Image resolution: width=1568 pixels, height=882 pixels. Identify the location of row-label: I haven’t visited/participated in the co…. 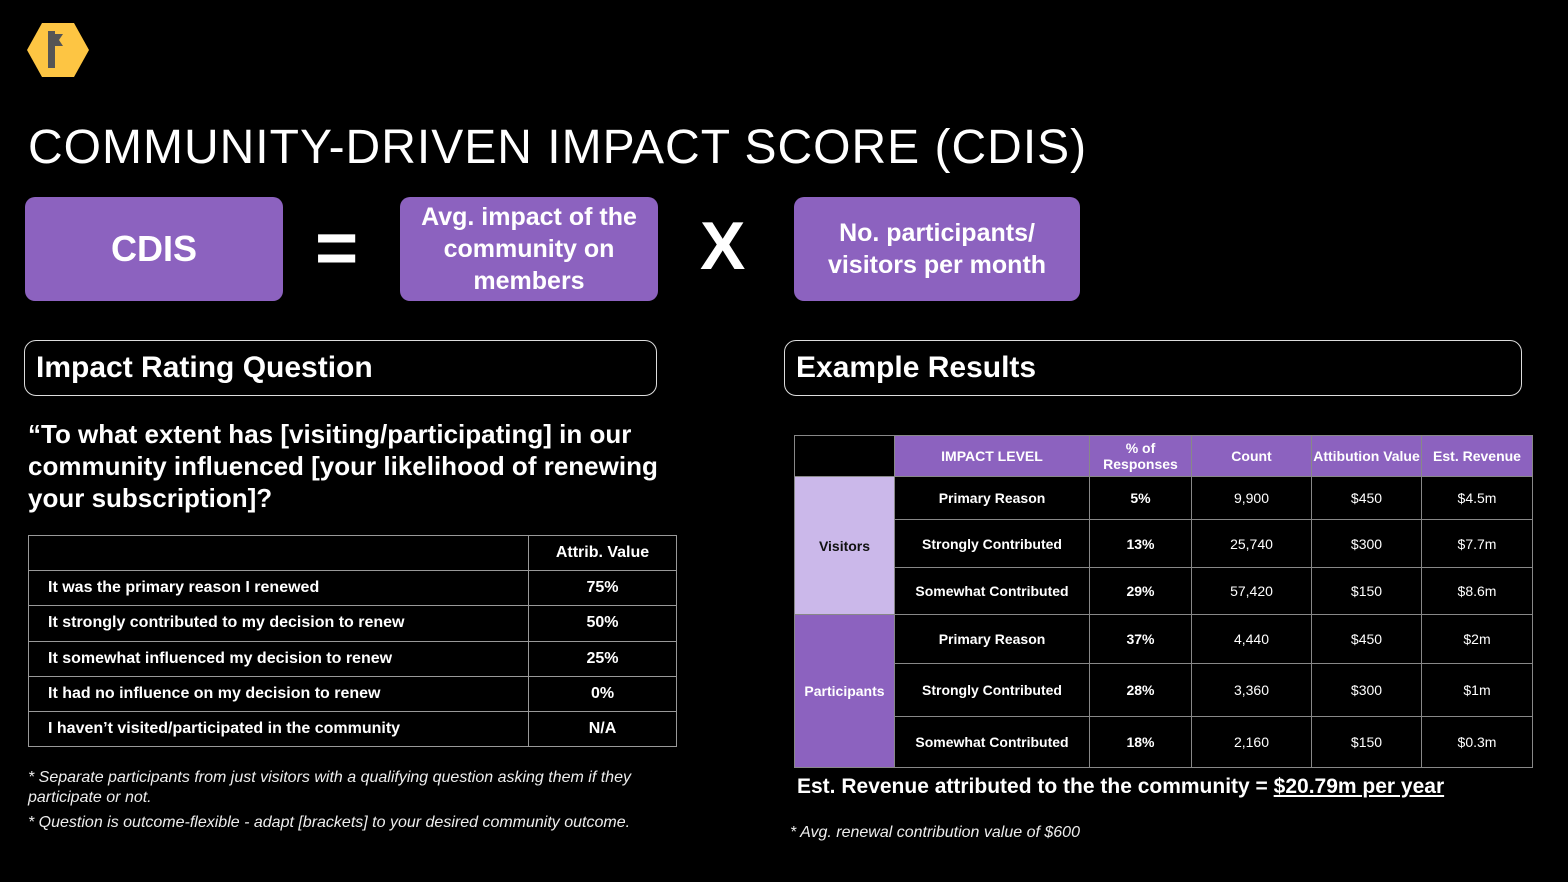
(278, 729).